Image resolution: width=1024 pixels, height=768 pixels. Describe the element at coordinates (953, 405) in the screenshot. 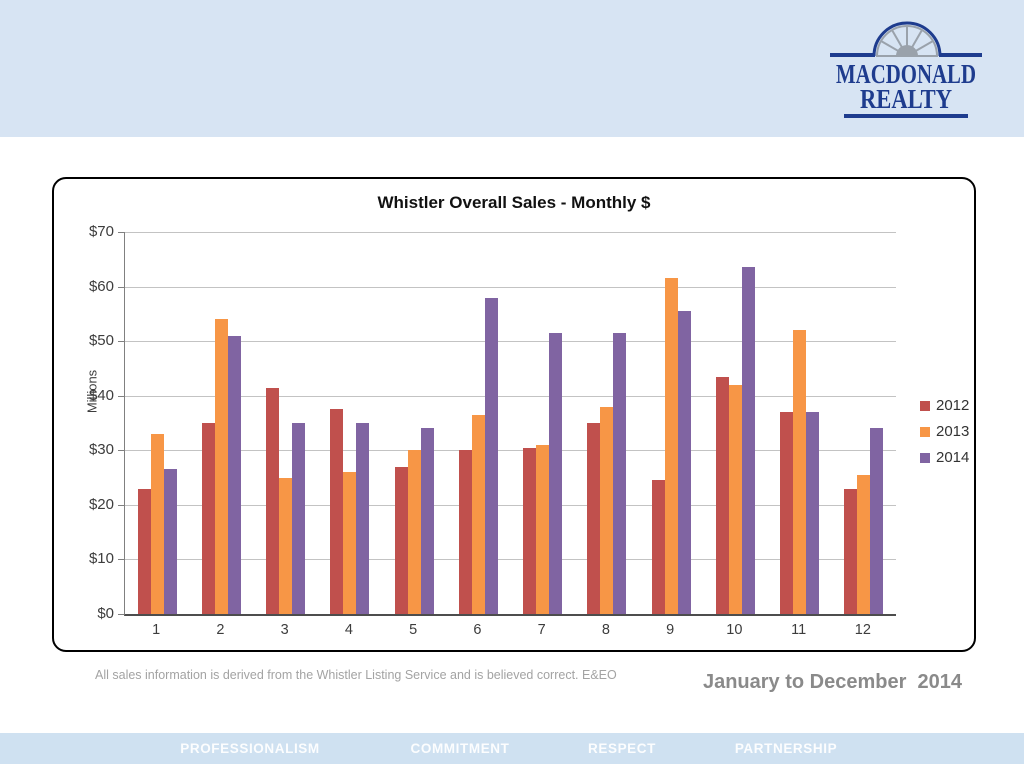

I see `legend-label: 2012` at that location.